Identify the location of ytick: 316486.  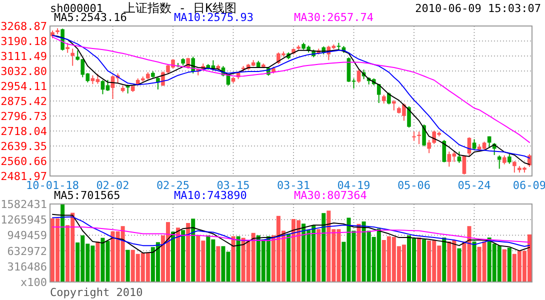
(27, 267).